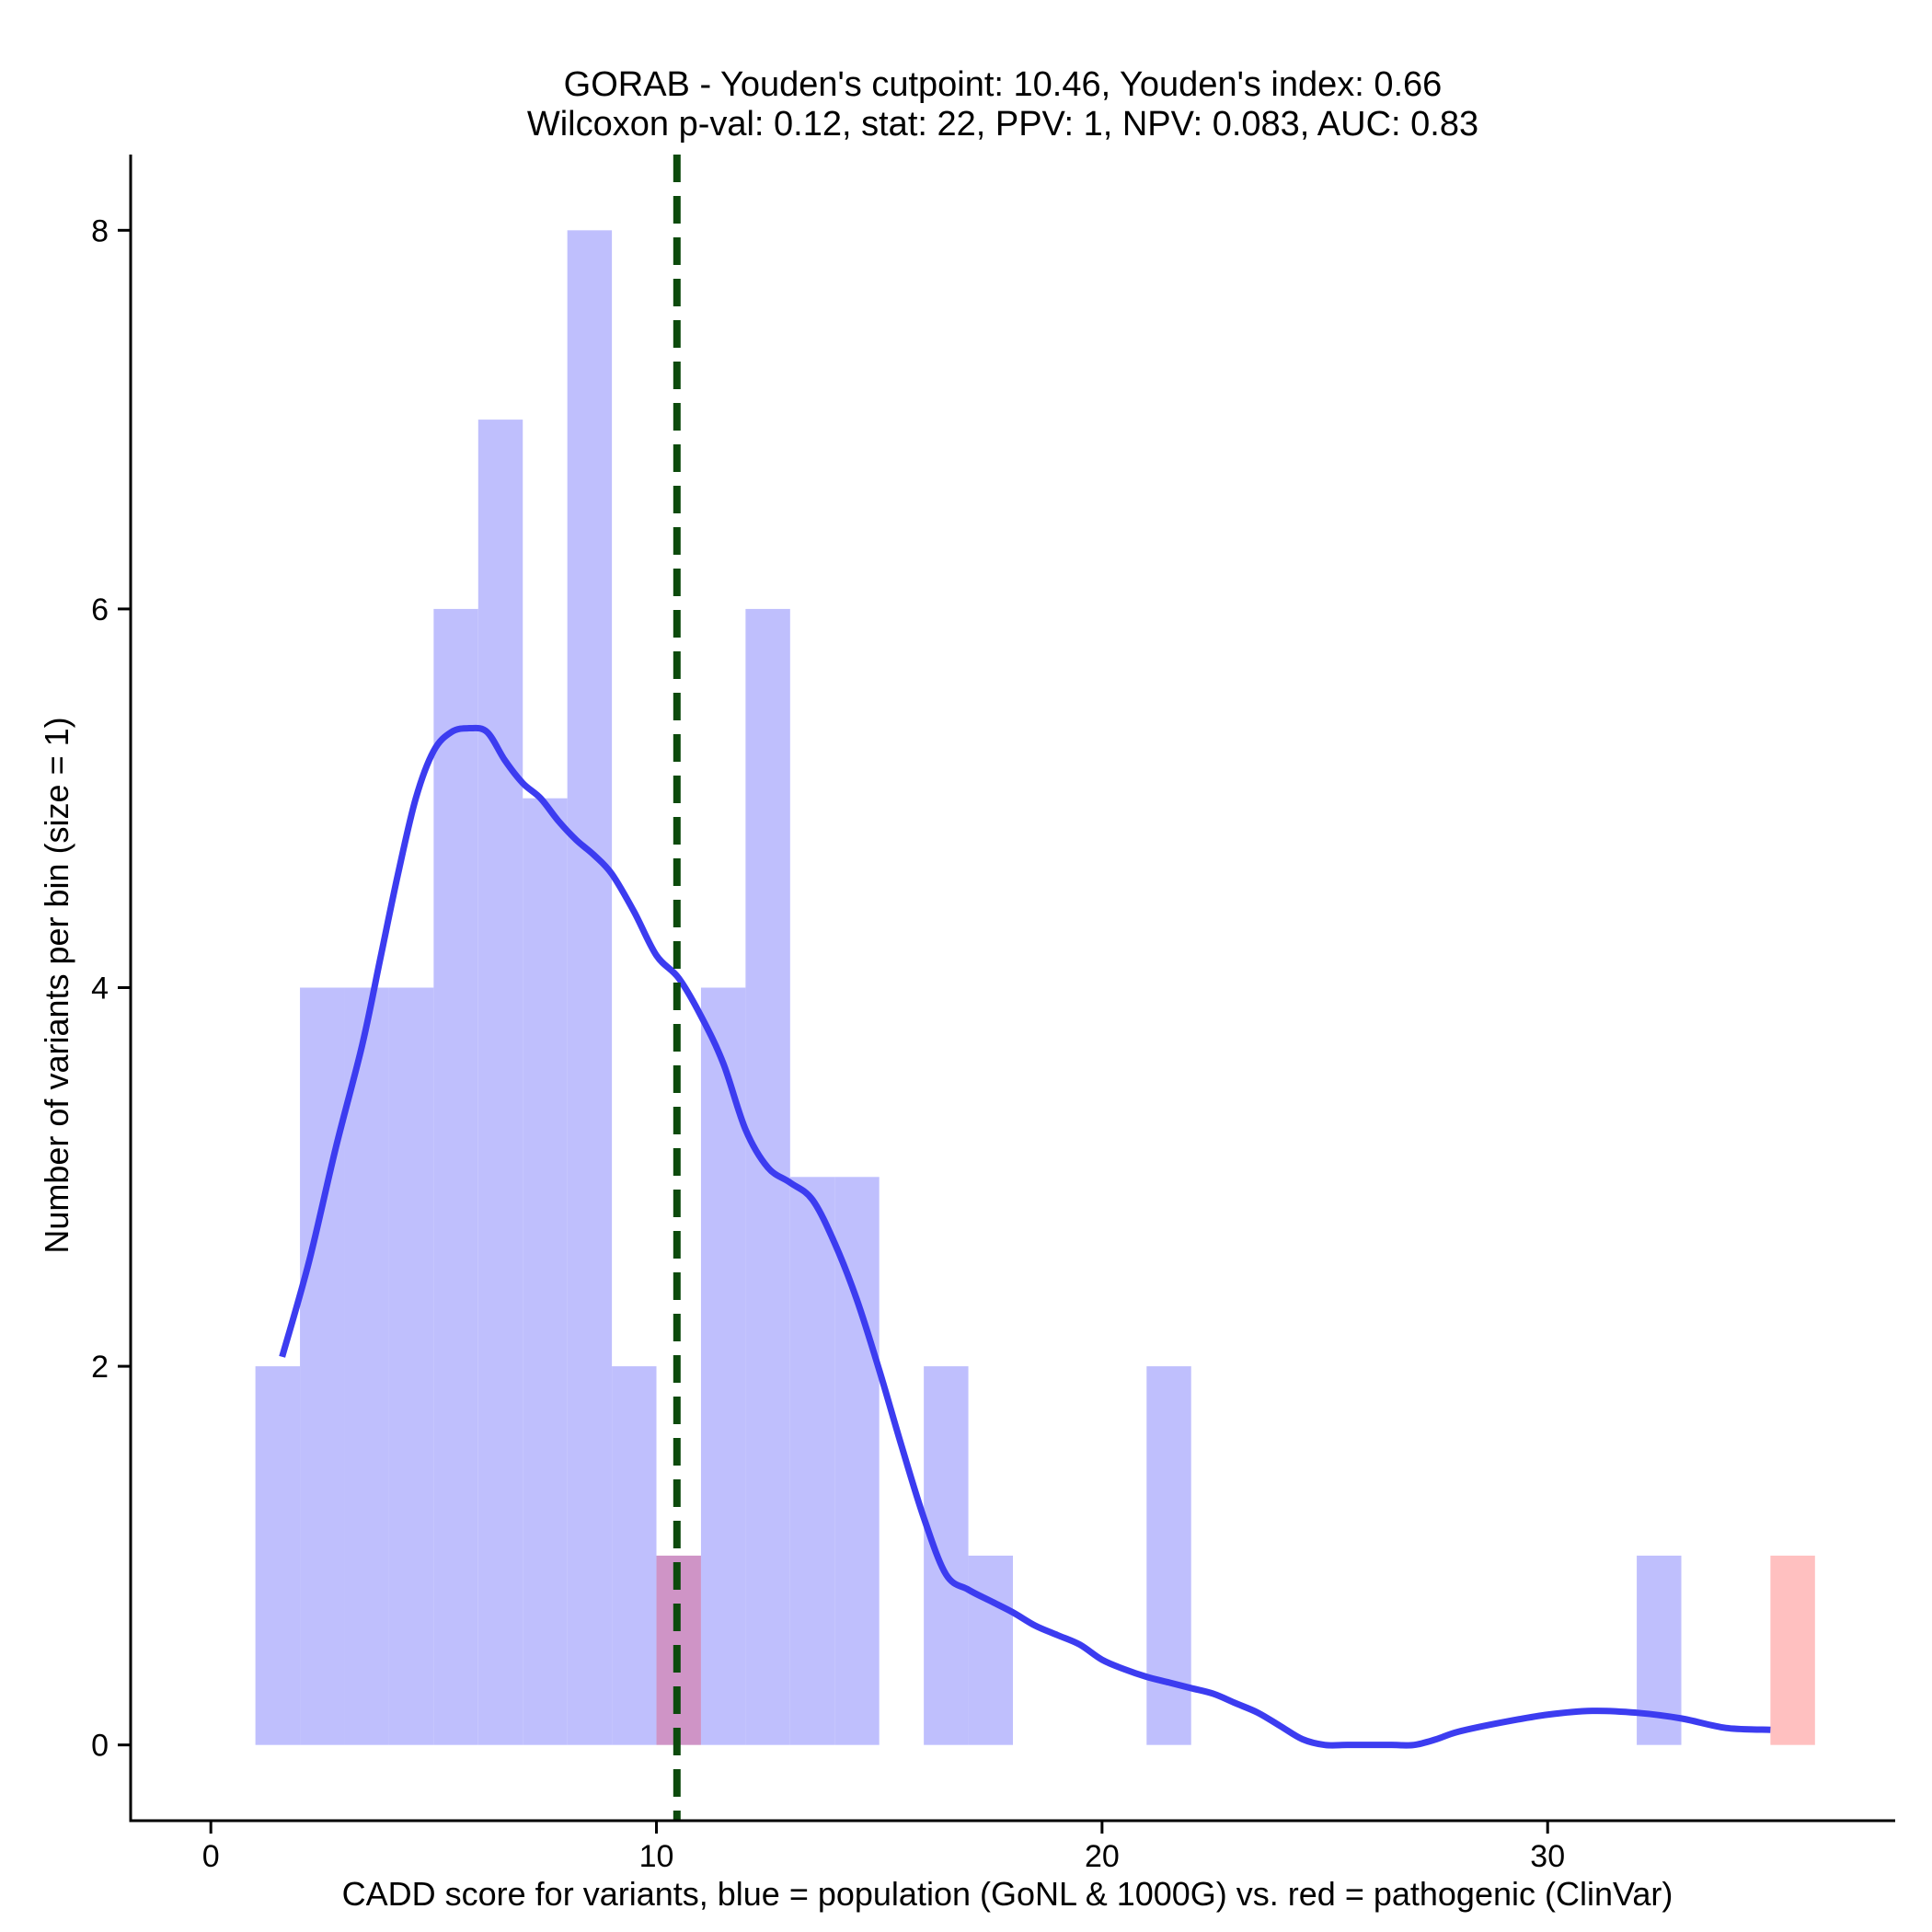  What do you see at coordinates (100, 609) in the screenshot?
I see `y-tick-label-6: 6` at bounding box center [100, 609].